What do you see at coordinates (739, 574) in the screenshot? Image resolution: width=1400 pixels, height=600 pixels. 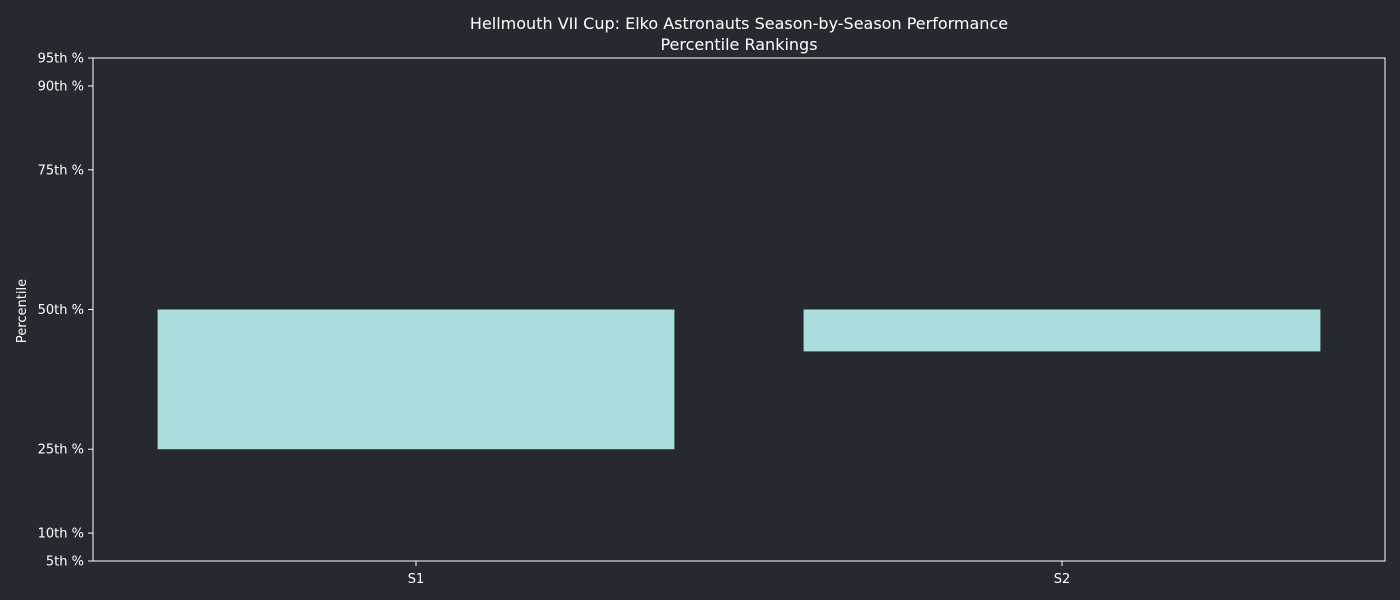 I see `x-axis-ticks: S1 S2` at bounding box center [739, 574].